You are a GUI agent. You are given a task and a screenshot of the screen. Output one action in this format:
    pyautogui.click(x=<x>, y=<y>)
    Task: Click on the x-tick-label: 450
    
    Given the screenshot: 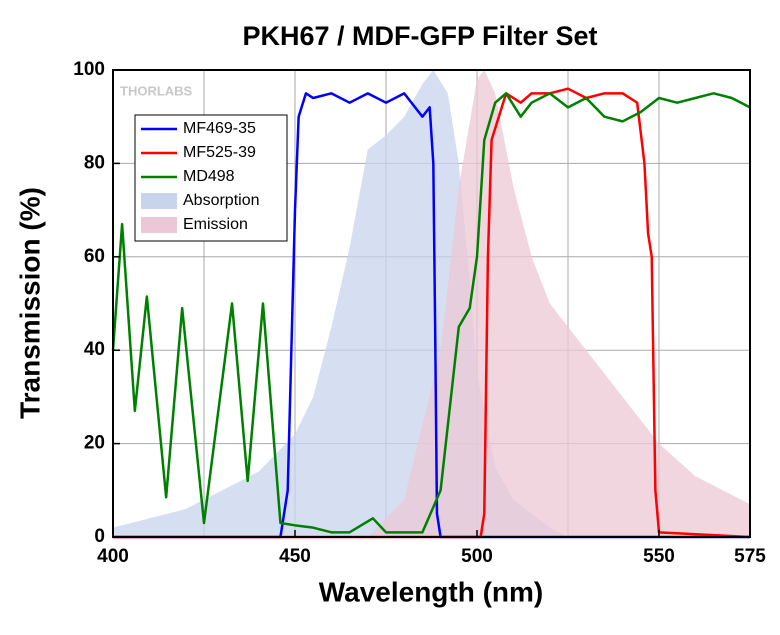 What is the action you would take?
    pyautogui.click(x=295, y=556)
    